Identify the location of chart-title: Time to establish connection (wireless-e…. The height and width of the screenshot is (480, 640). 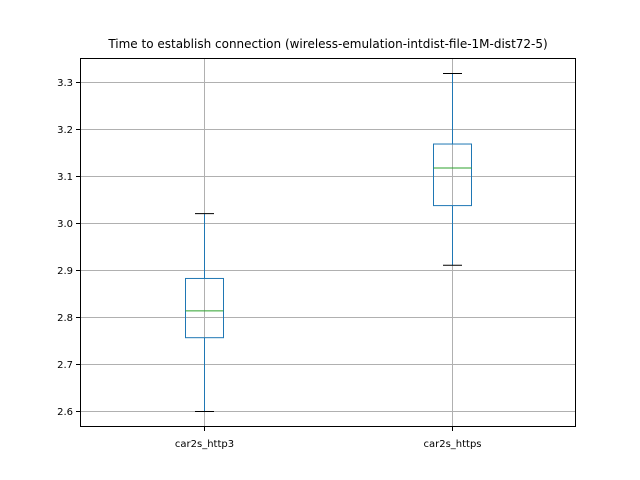
(327, 44).